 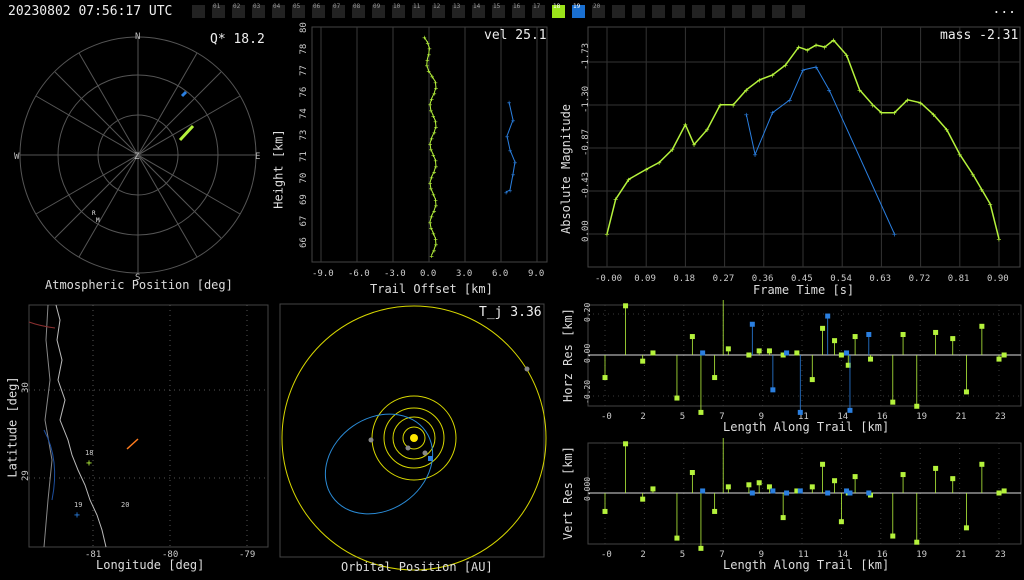 I want to click on x-tick-label: 7, so click(x=721, y=555).